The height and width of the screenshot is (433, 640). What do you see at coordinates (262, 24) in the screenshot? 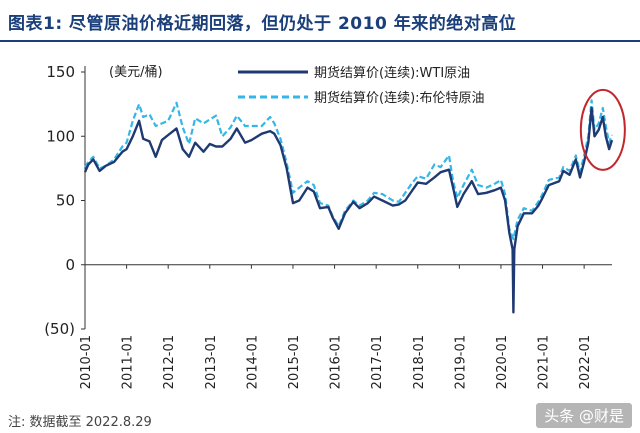
I see `page-title: 图表1: 尽管原油价格近期回落，但仍处于 2010 年来的绝对高位` at bounding box center [262, 24].